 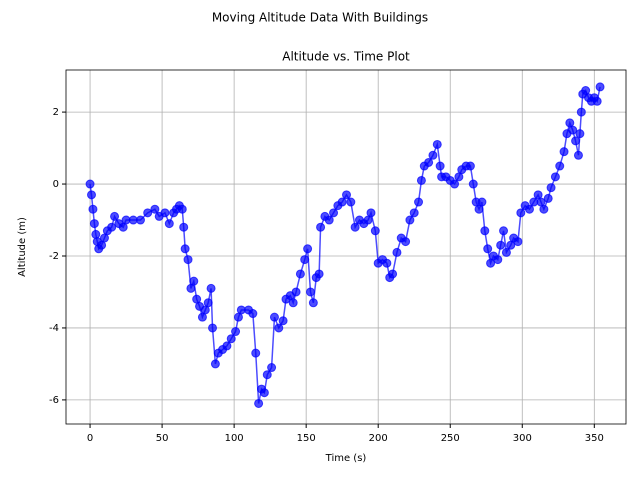 I want to click on y-tick-label: 0, so click(x=56, y=184).